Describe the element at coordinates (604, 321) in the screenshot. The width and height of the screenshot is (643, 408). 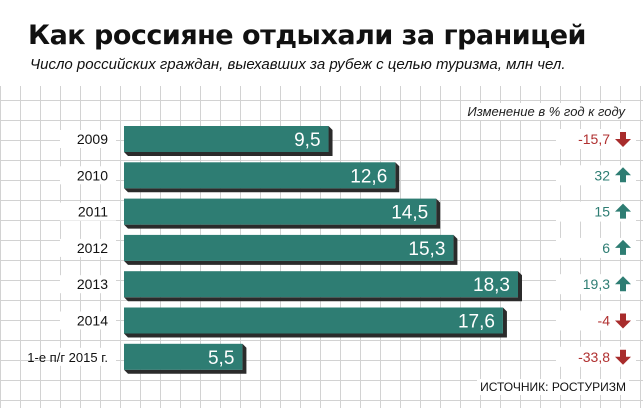
I see `change-label: -4` at that location.